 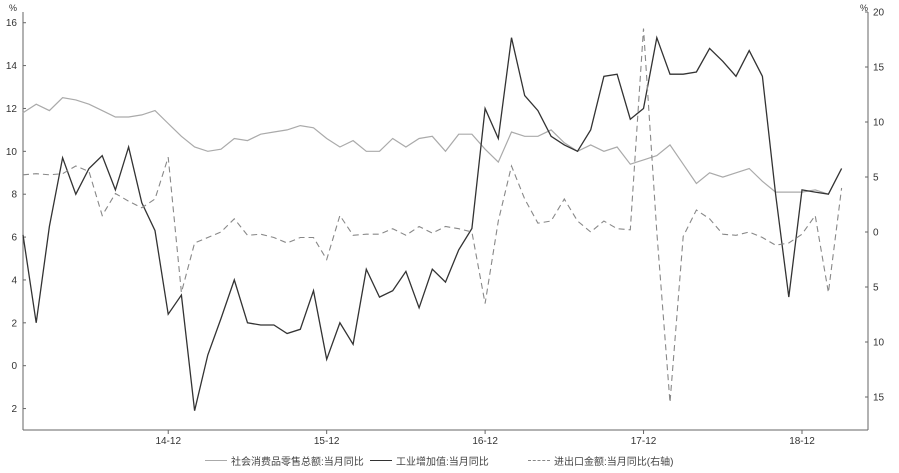 What do you see at coordinates (12, 109) in the screenshot?
I see `y-tick-left-label: 12` at bounding box center [12, 109].